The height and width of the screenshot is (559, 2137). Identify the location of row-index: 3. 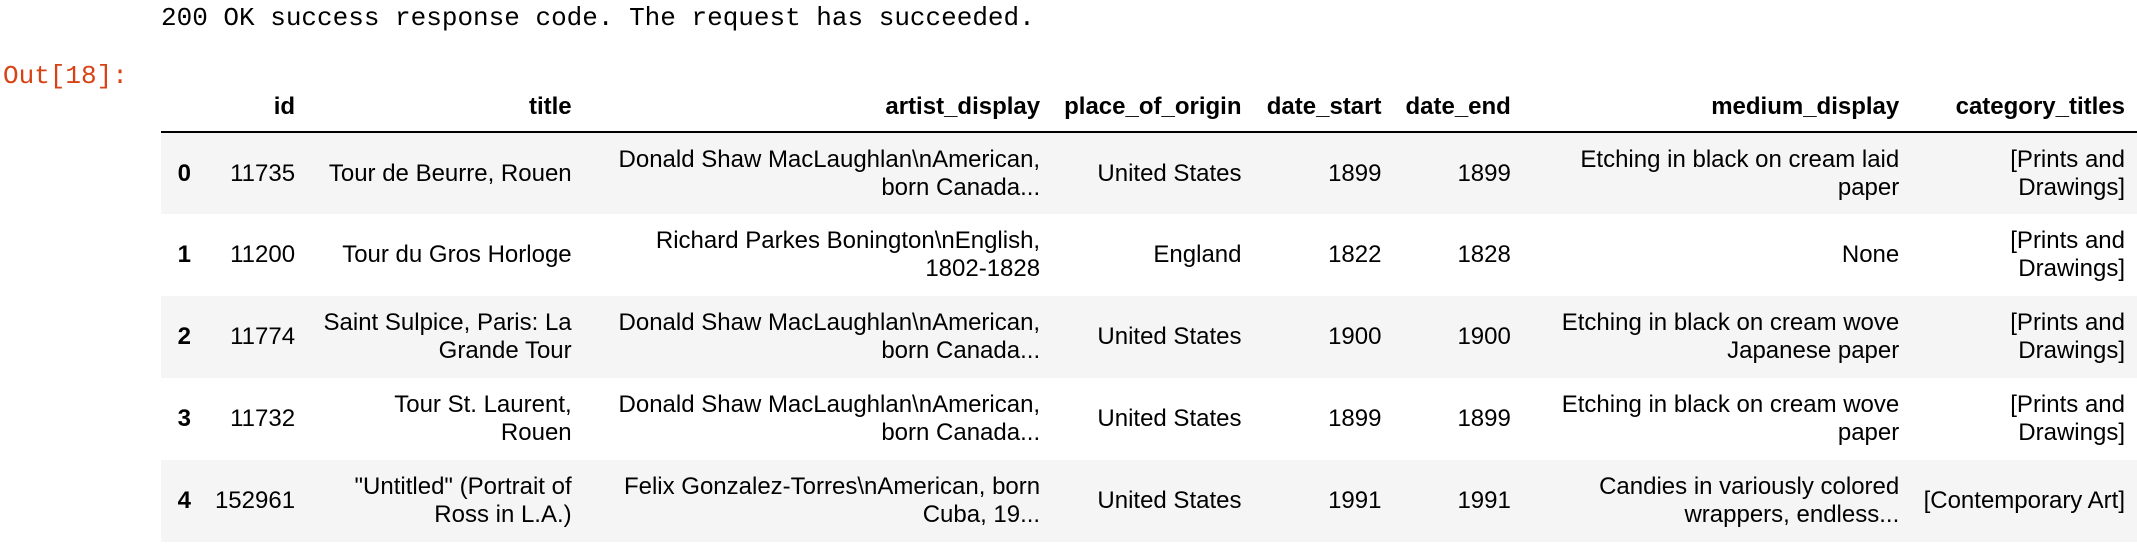
(184, 418).